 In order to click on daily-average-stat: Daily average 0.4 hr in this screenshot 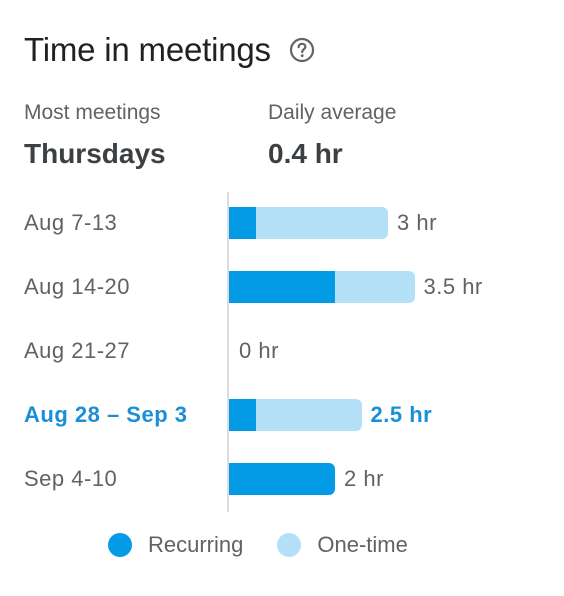, I will do `click(332, 135)`.